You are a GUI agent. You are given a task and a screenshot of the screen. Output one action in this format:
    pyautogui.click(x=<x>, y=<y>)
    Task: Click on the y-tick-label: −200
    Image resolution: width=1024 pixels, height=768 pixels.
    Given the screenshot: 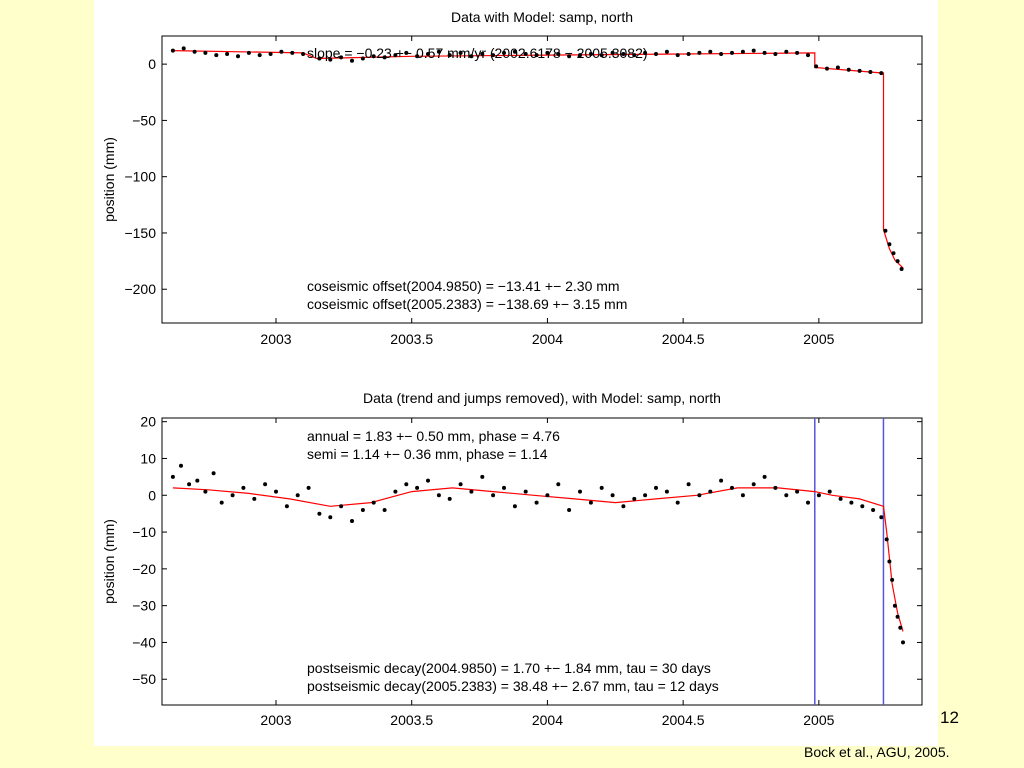 What is the action you would take?
    pyautogui.click(x=140, y=289)
    